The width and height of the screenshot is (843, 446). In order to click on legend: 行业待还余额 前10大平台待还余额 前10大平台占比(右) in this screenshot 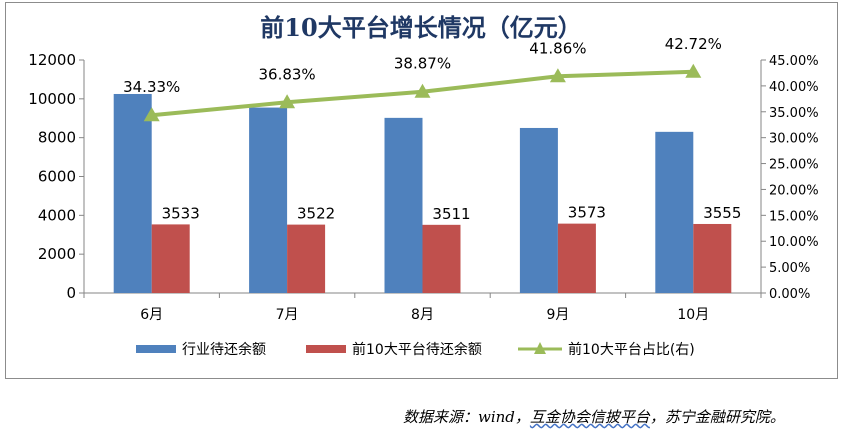, I will do `click(415, 349)`.